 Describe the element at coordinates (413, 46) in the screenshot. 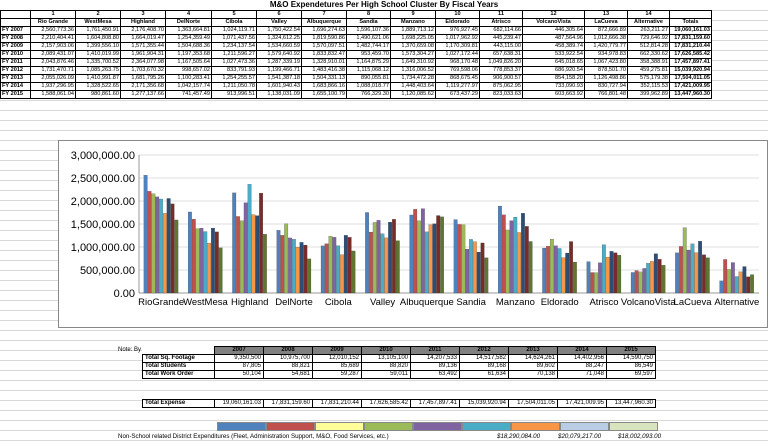

I see `value-cell: 1,370,659.08` at that location.